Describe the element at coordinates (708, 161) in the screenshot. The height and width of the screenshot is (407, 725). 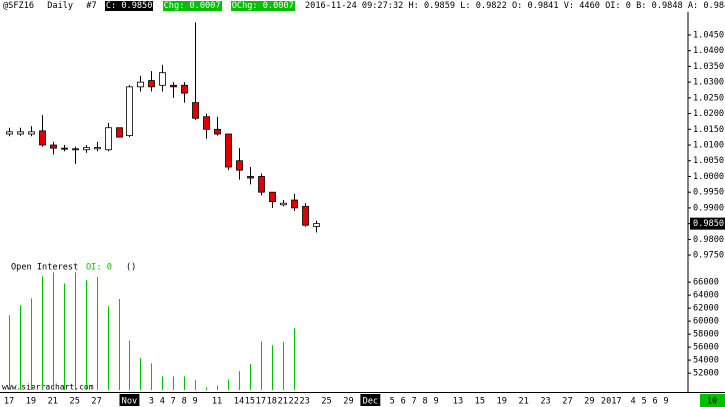
I see `y-tick-label: 1.0050` at that location.